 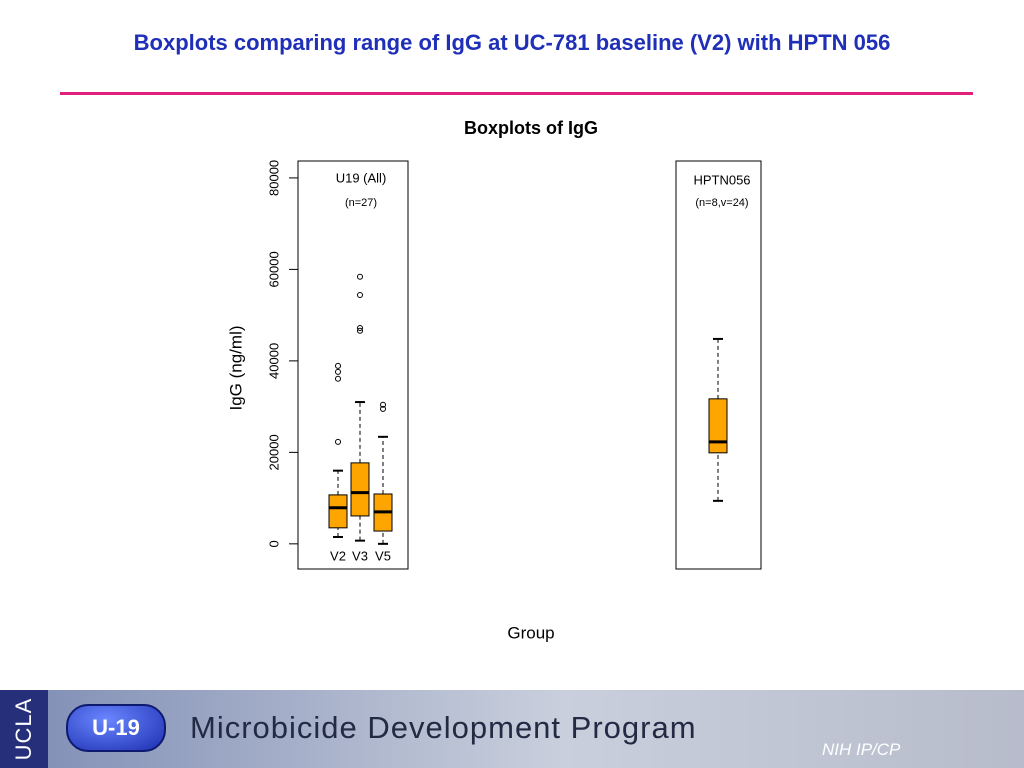 I want to click on panel-note: (n=8,v=24), so click(x=721, y=203).